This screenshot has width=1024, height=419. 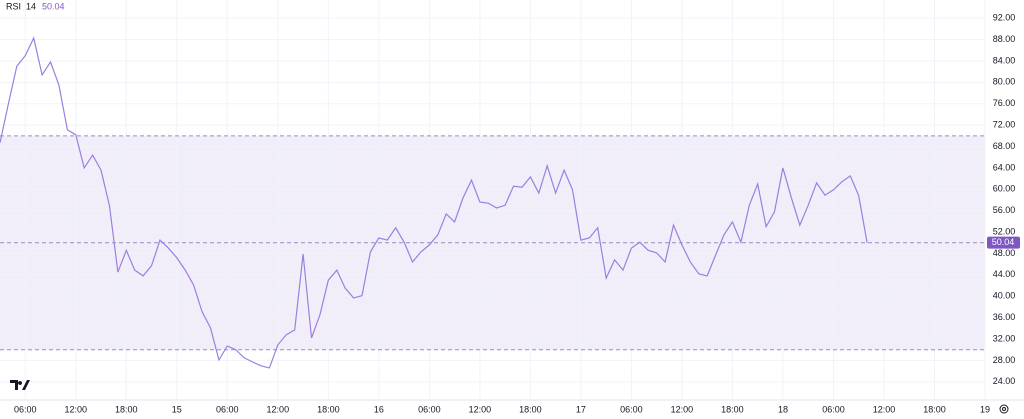 I want to click on indicator-name: RSI, so click(x=13, y=6).